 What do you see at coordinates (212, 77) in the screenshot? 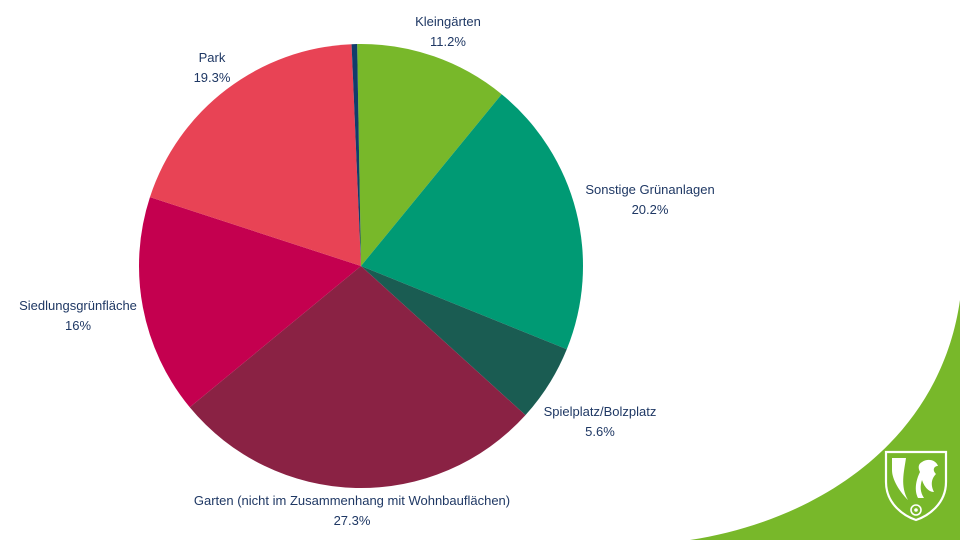
I see `slice-value-label: 19.3%` at bounding box center [212, 77].